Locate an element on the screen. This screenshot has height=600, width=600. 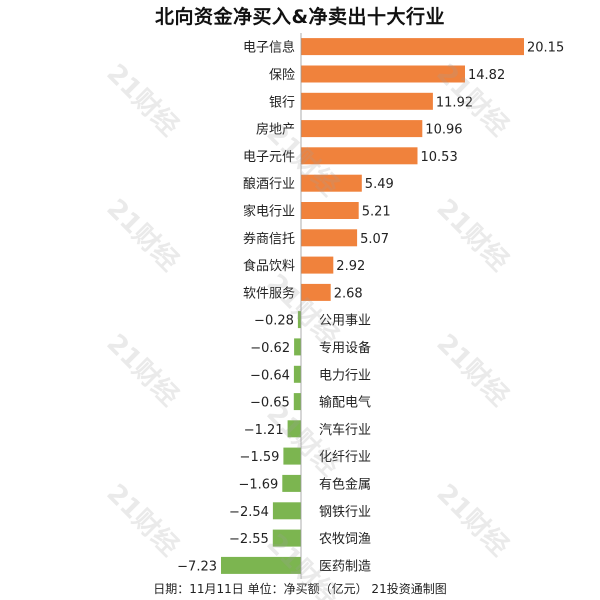
category-label-13: 电力行业 is located at coordinates (345, 375).